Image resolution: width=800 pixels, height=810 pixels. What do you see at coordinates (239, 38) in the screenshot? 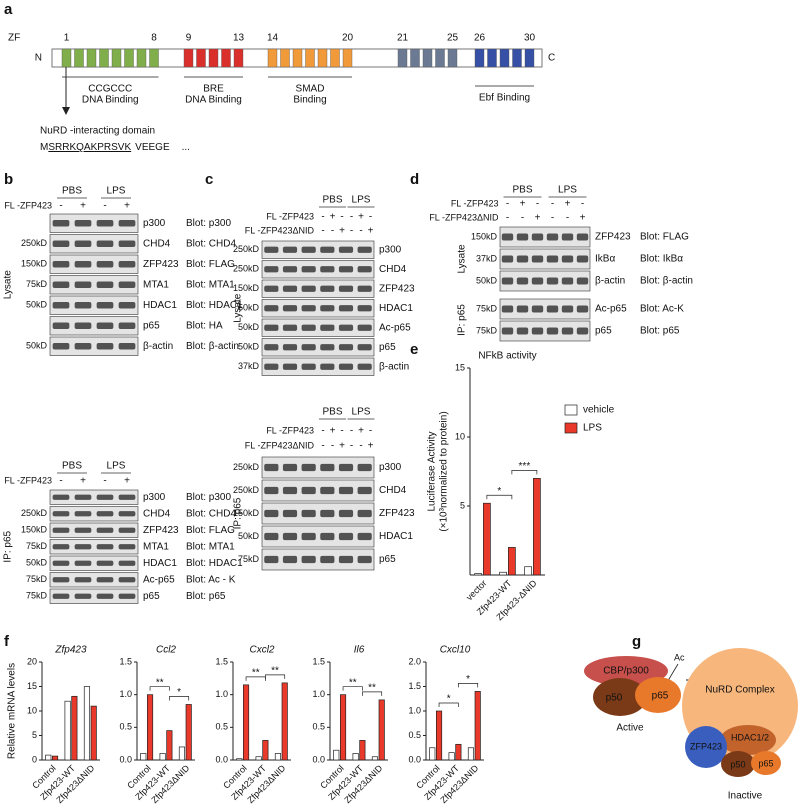
I see `finger-number: 13` at bounding box center [239, 38].